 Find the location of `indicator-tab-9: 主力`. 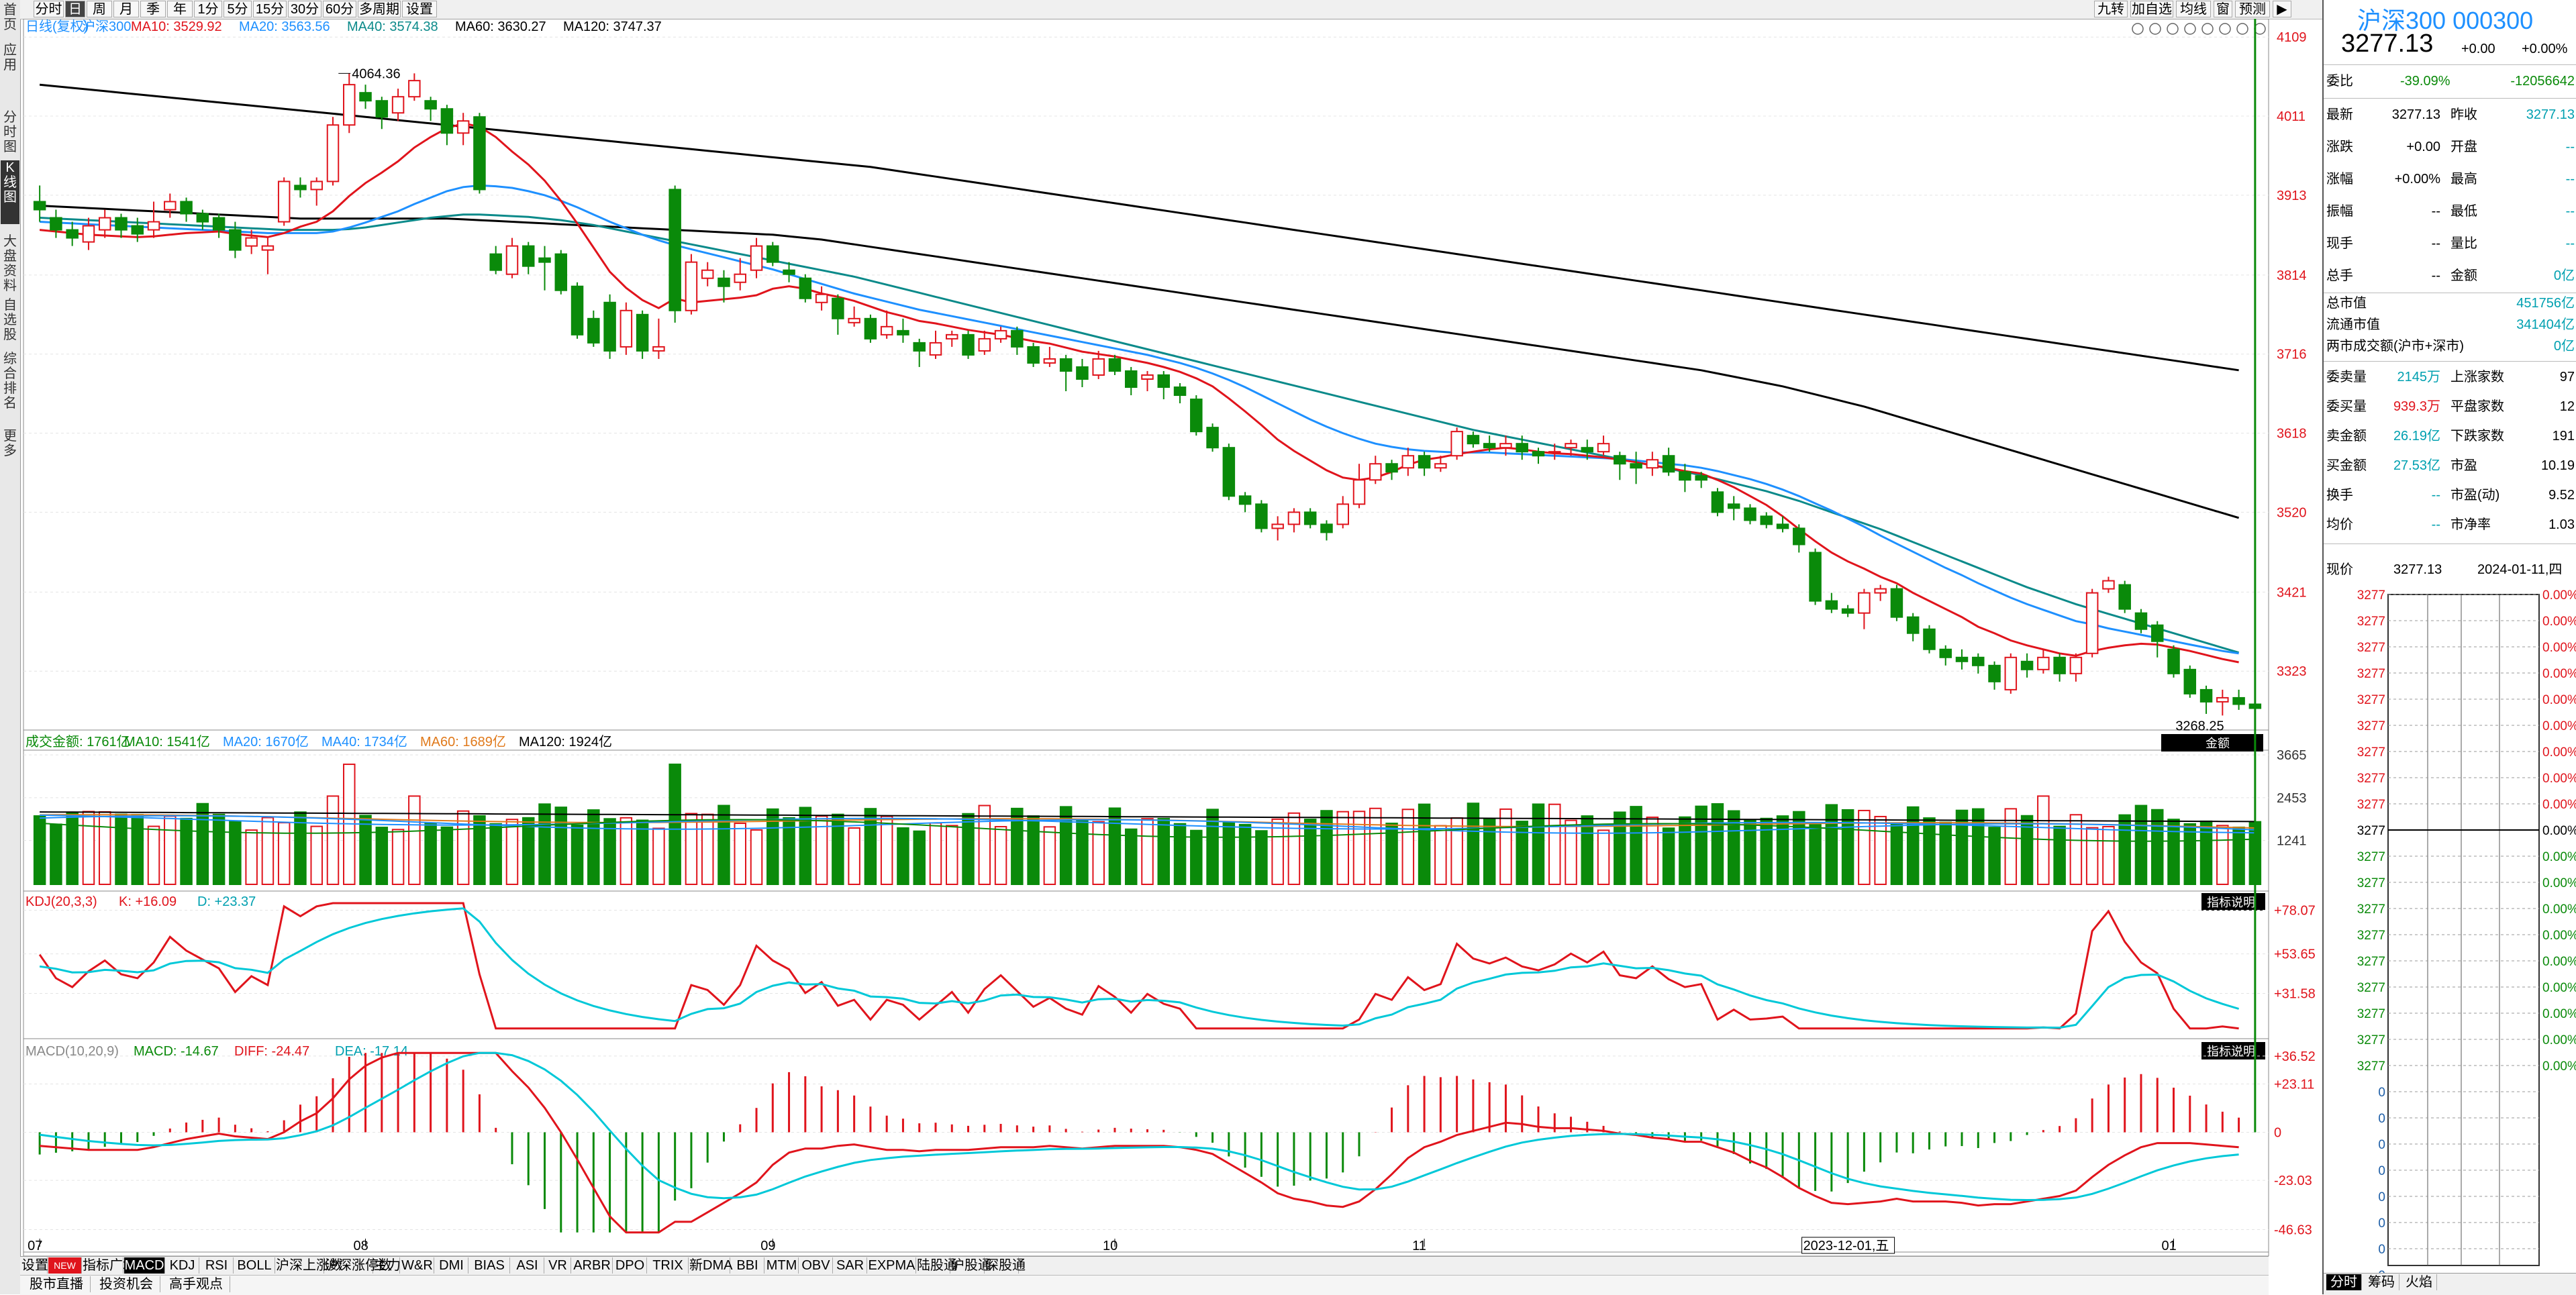

indicator-tab-9: 主力 is located at coordinates (387, 1265).